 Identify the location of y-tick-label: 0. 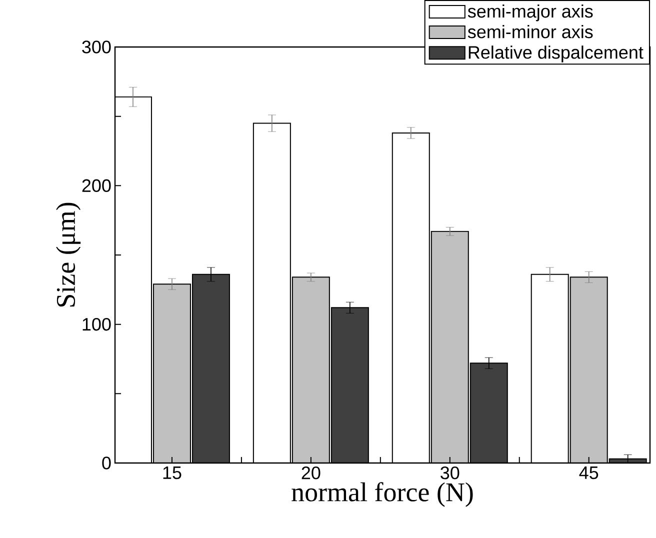
(106, 463).